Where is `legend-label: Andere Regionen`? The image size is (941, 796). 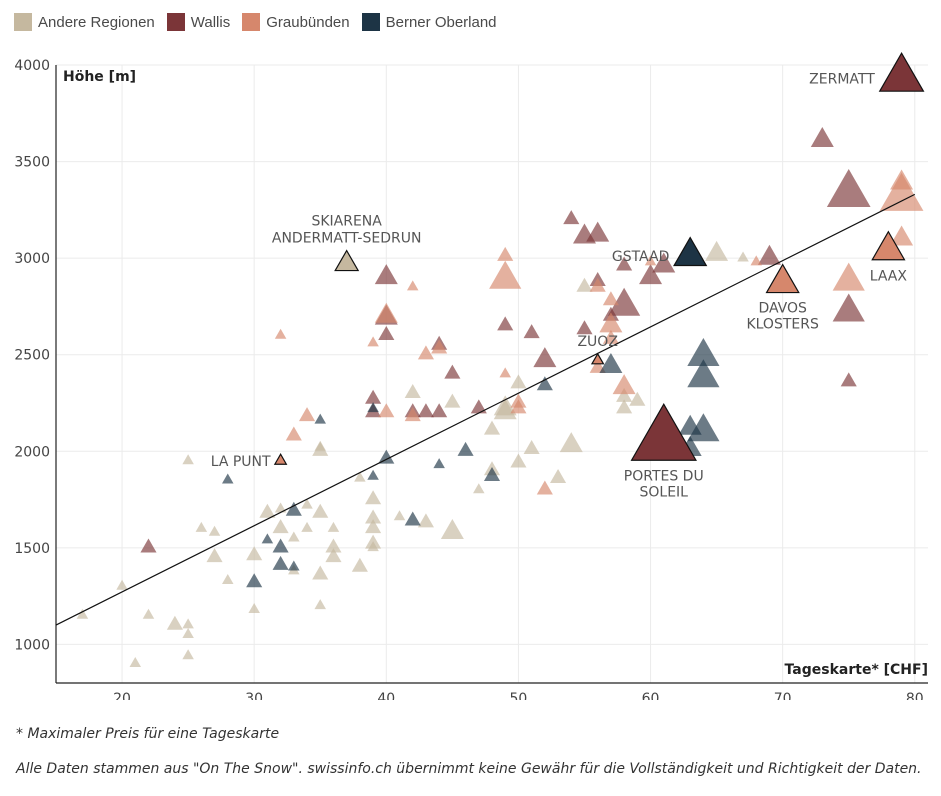
legend-label: Andere Regionen is located at coordinates (96, 22).